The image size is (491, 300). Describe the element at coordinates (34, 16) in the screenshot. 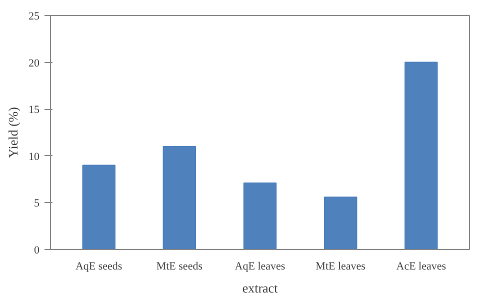

I see `y-tick-label: 25` at that location.